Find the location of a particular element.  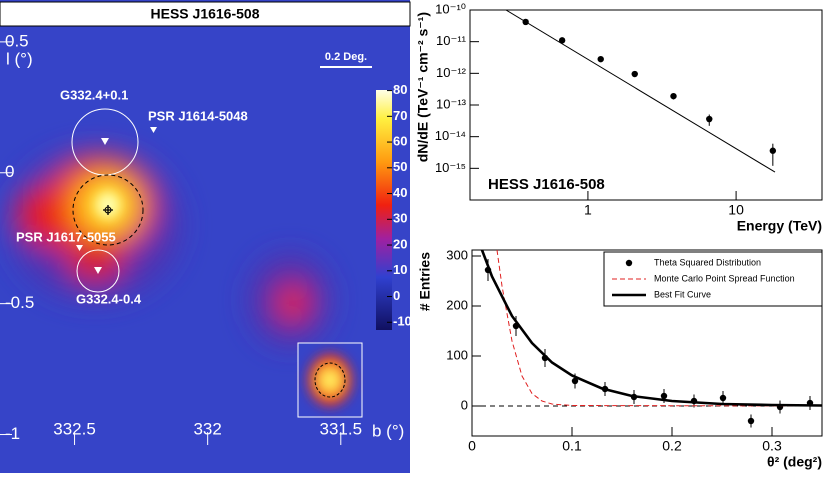

y-tick-label: 10⁻¹⁰ is located at coordinates (450, 8).